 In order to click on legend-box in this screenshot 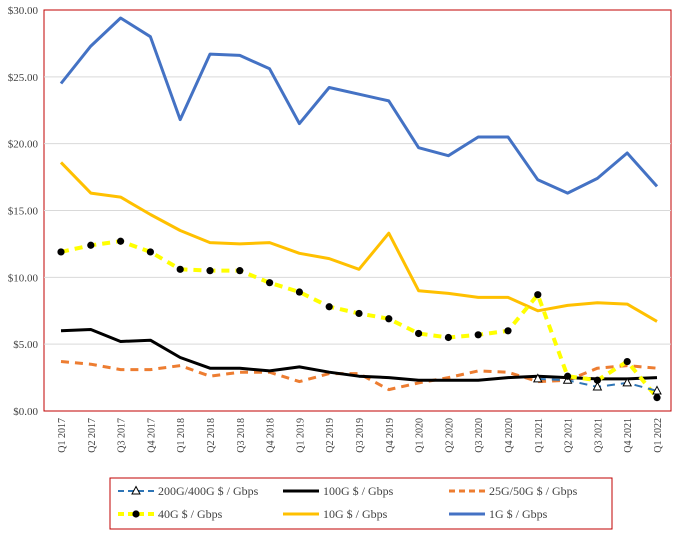, I will do `click(361, 503)`.